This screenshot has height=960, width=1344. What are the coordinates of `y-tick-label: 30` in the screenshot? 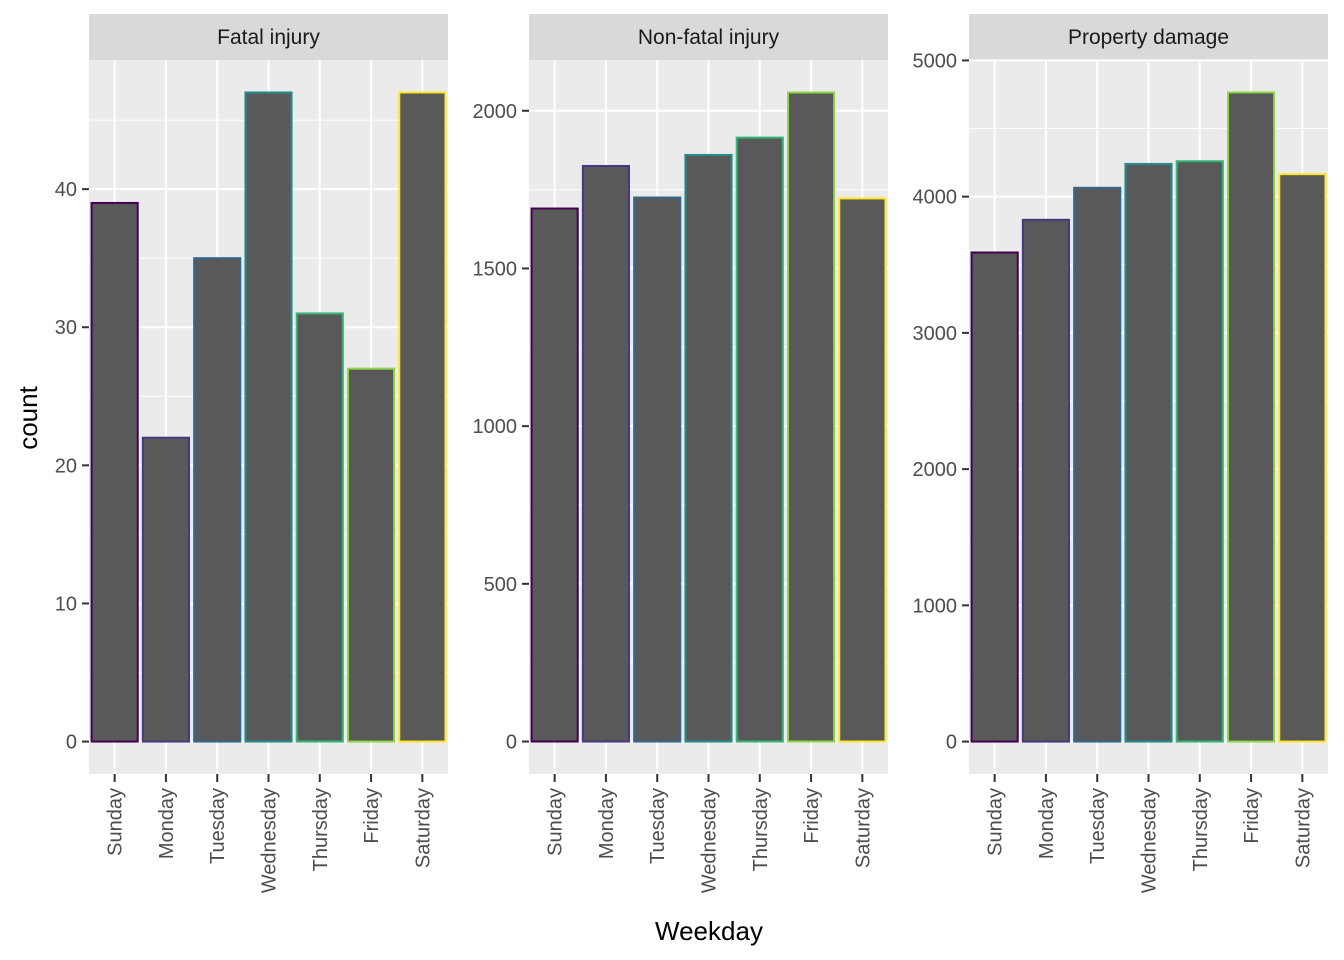 It's located at (66, 328).